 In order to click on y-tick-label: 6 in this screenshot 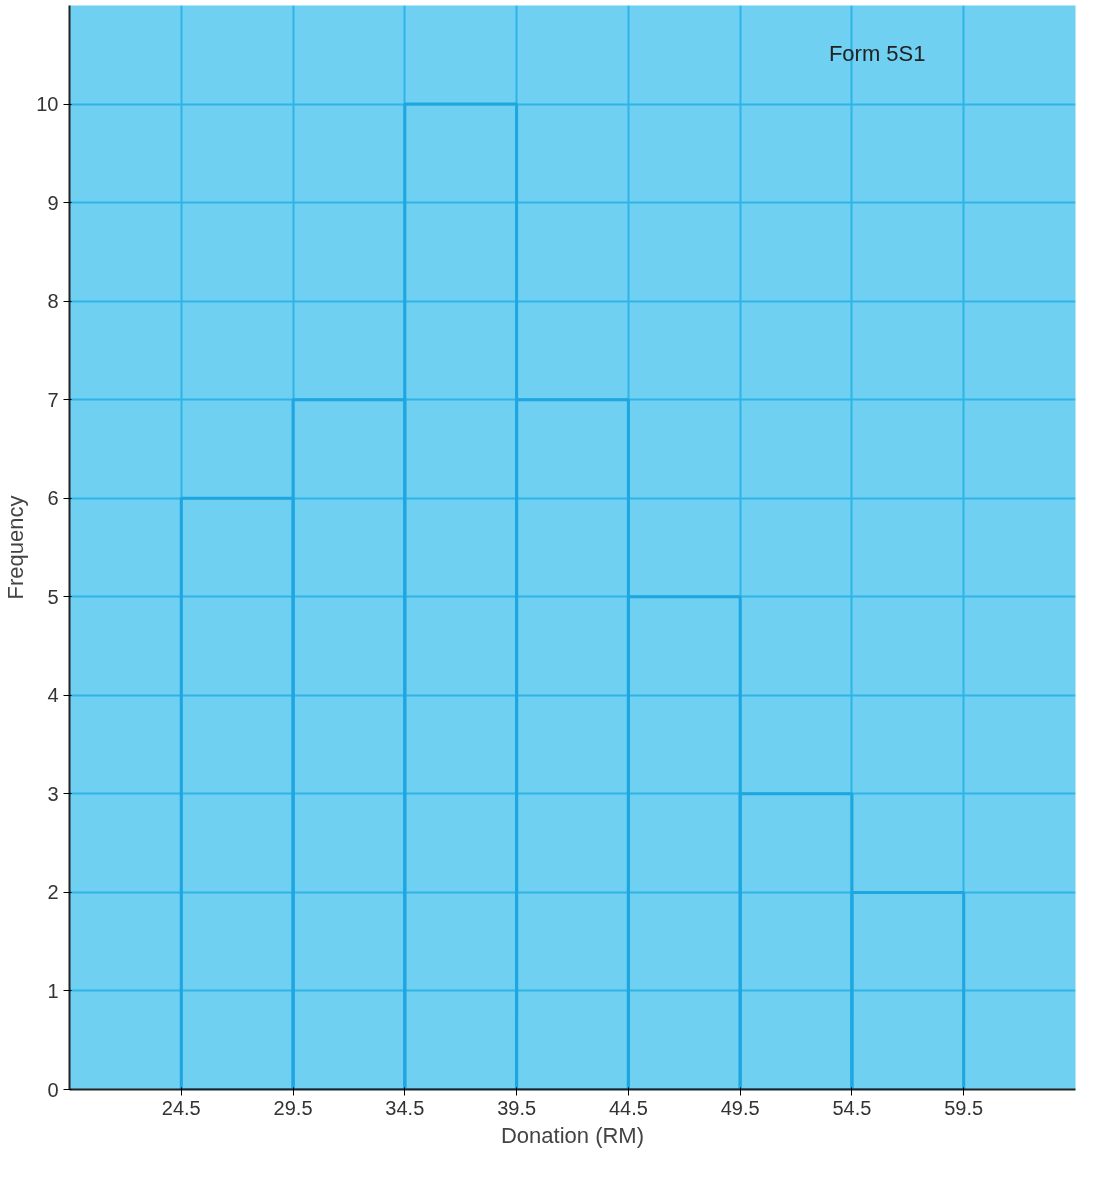, I will do `click(53, 498)`.